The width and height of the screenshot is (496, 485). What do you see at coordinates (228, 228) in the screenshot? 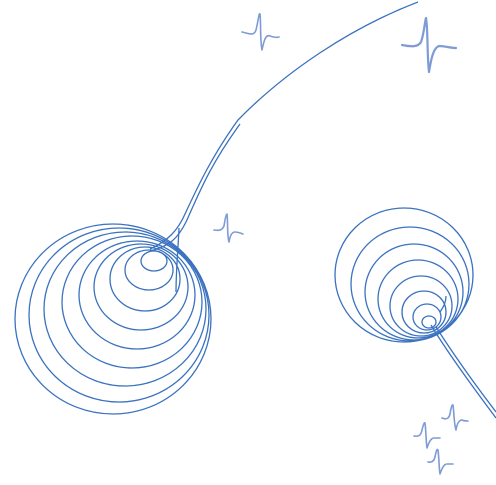
I see `squiggle-middle` at bounding box center [228, 228].